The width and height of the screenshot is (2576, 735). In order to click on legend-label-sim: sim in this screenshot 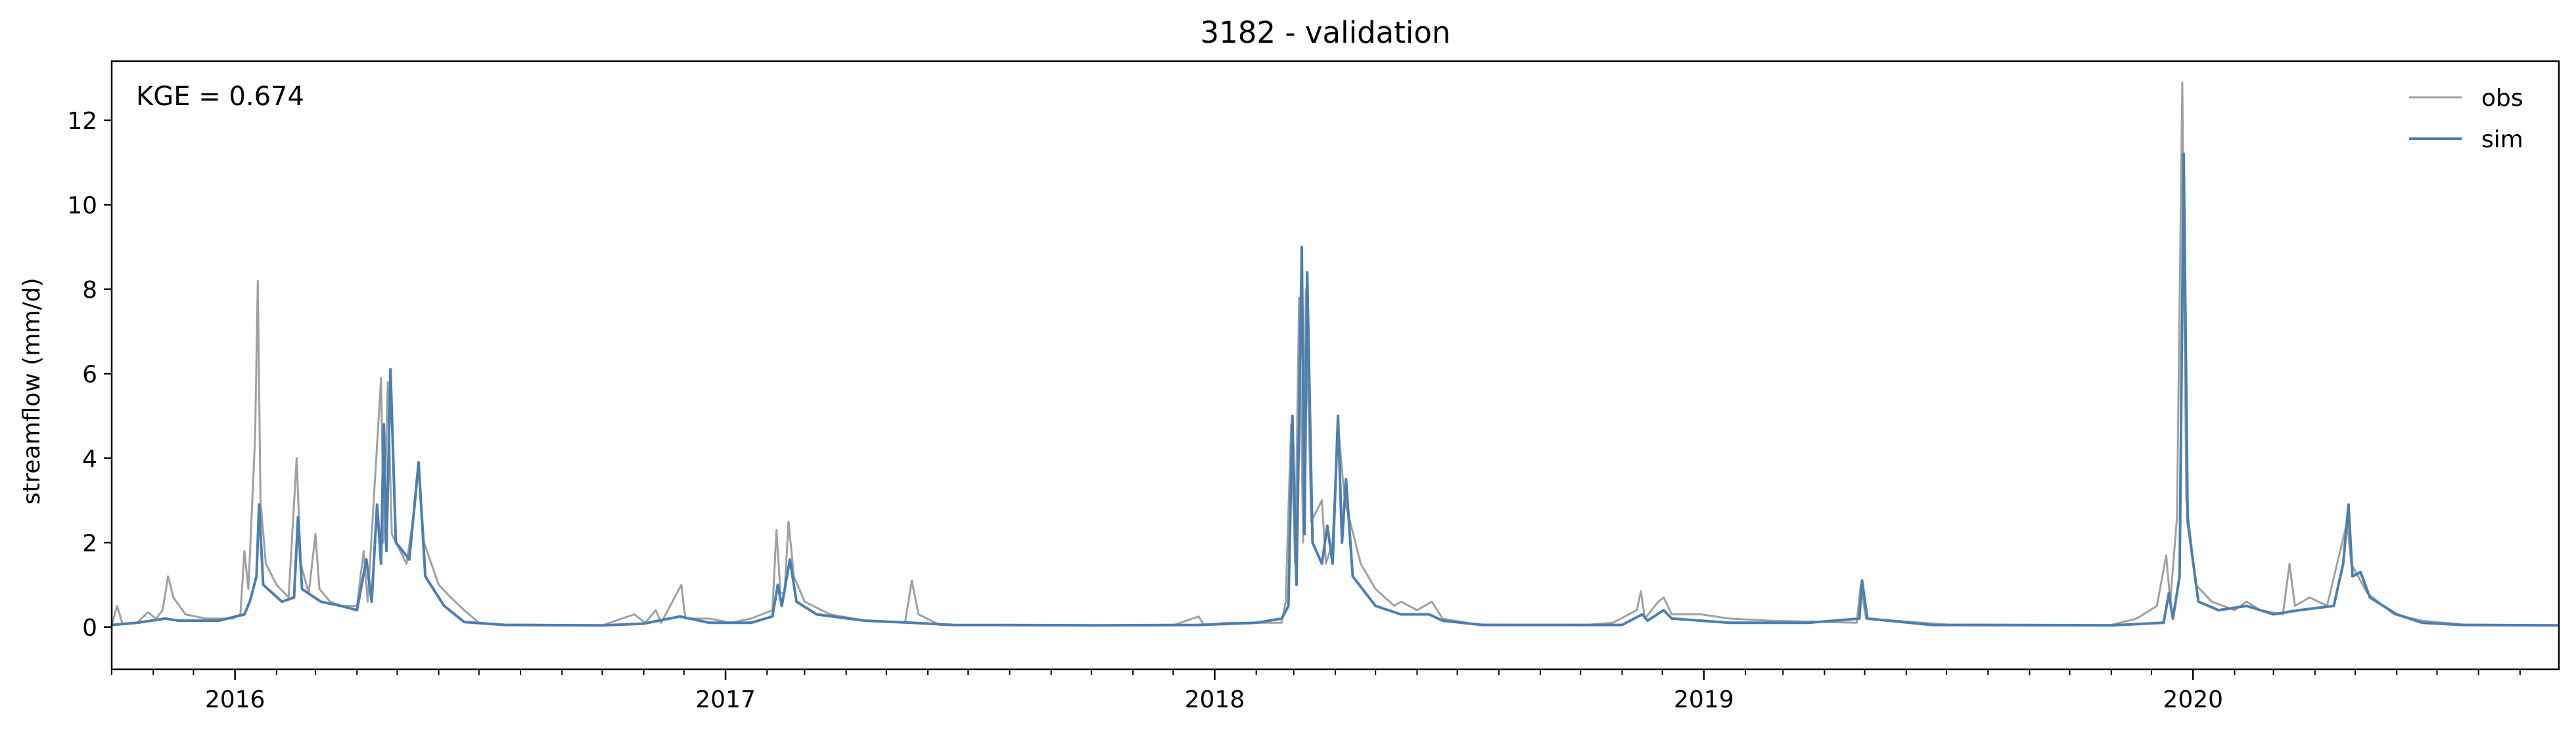, I will do `click(2502, 139)`.